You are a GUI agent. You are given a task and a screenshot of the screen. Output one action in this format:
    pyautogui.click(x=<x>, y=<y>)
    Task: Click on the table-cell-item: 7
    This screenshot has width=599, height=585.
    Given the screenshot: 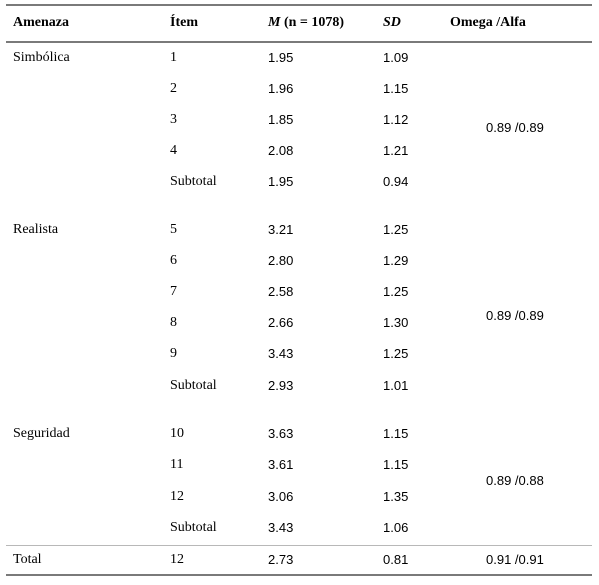 What is the action you would take?
    pyautogui.click(x=173, y=291)
    